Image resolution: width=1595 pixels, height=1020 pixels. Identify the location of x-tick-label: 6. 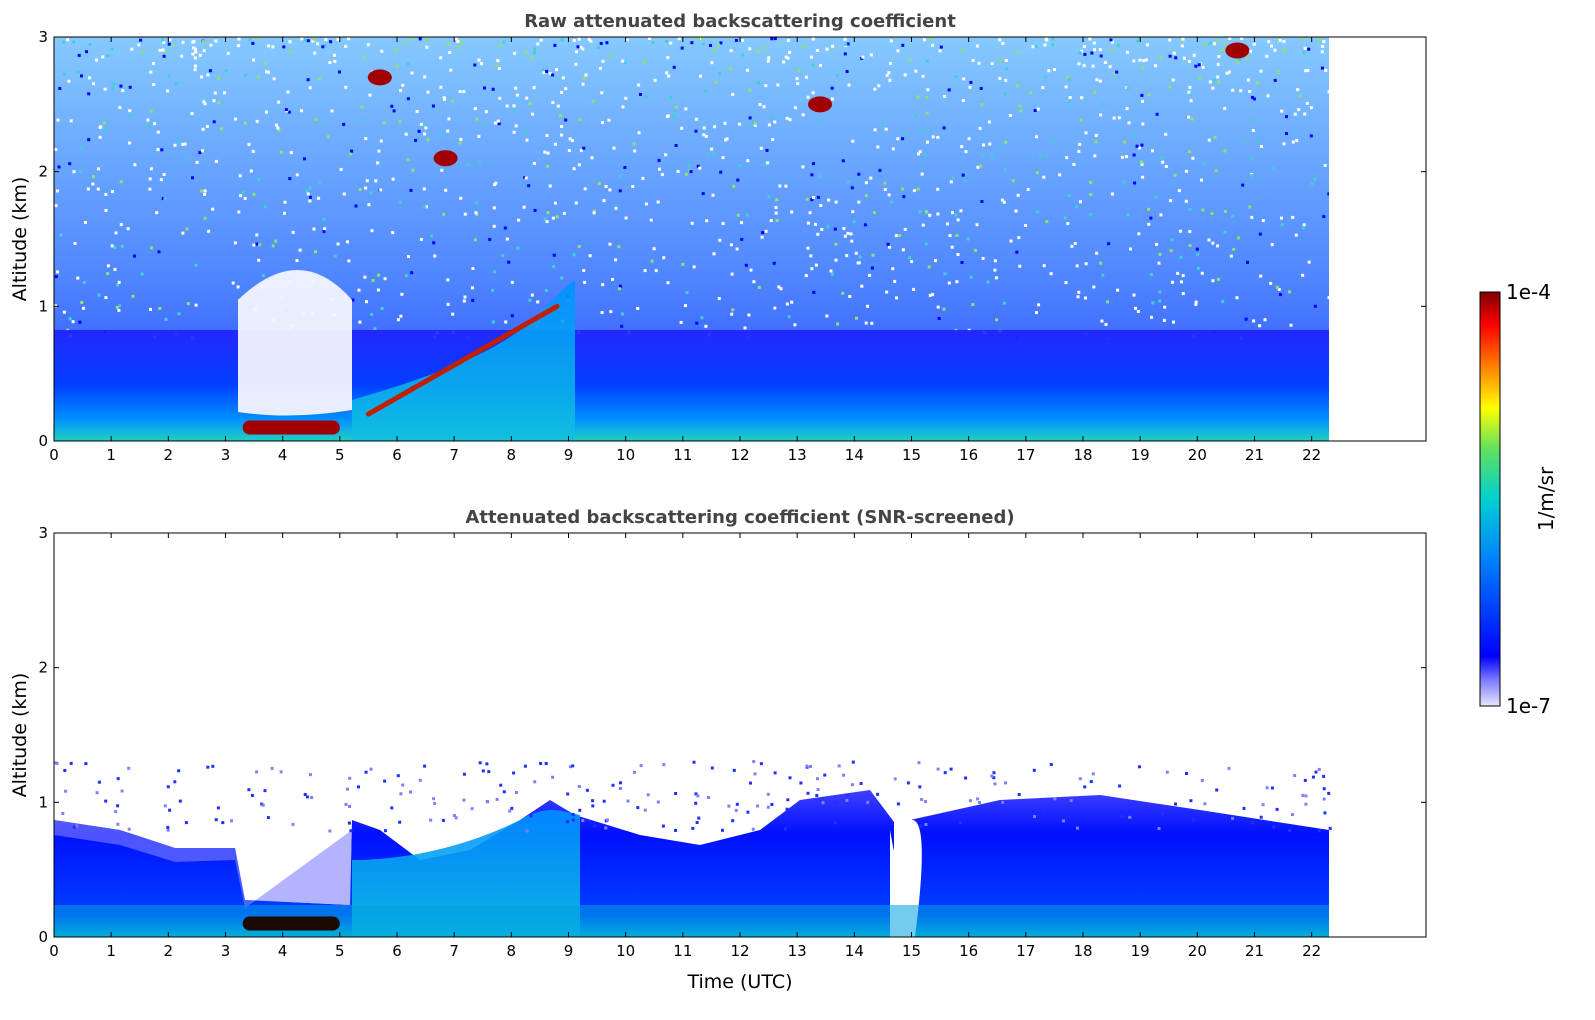
(397, 951).